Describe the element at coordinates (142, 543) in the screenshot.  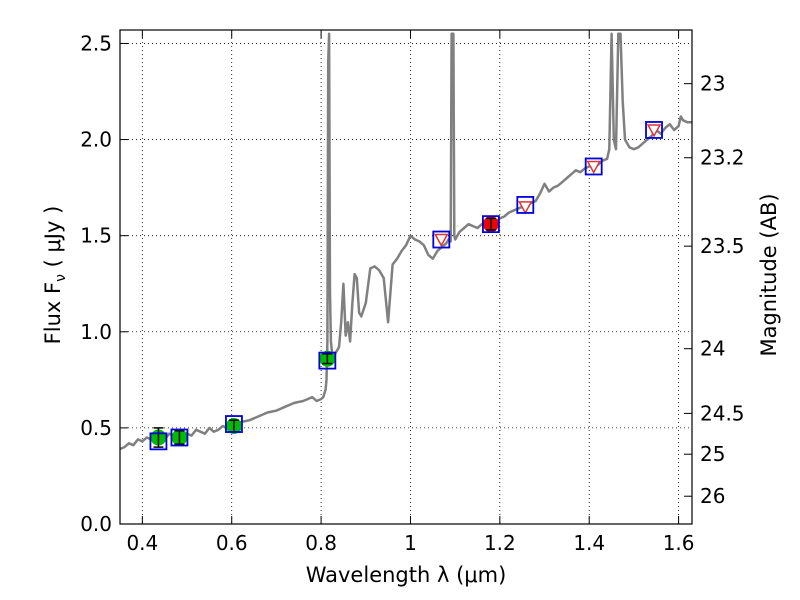
I see `x-tick-label: 0.4` at that location.